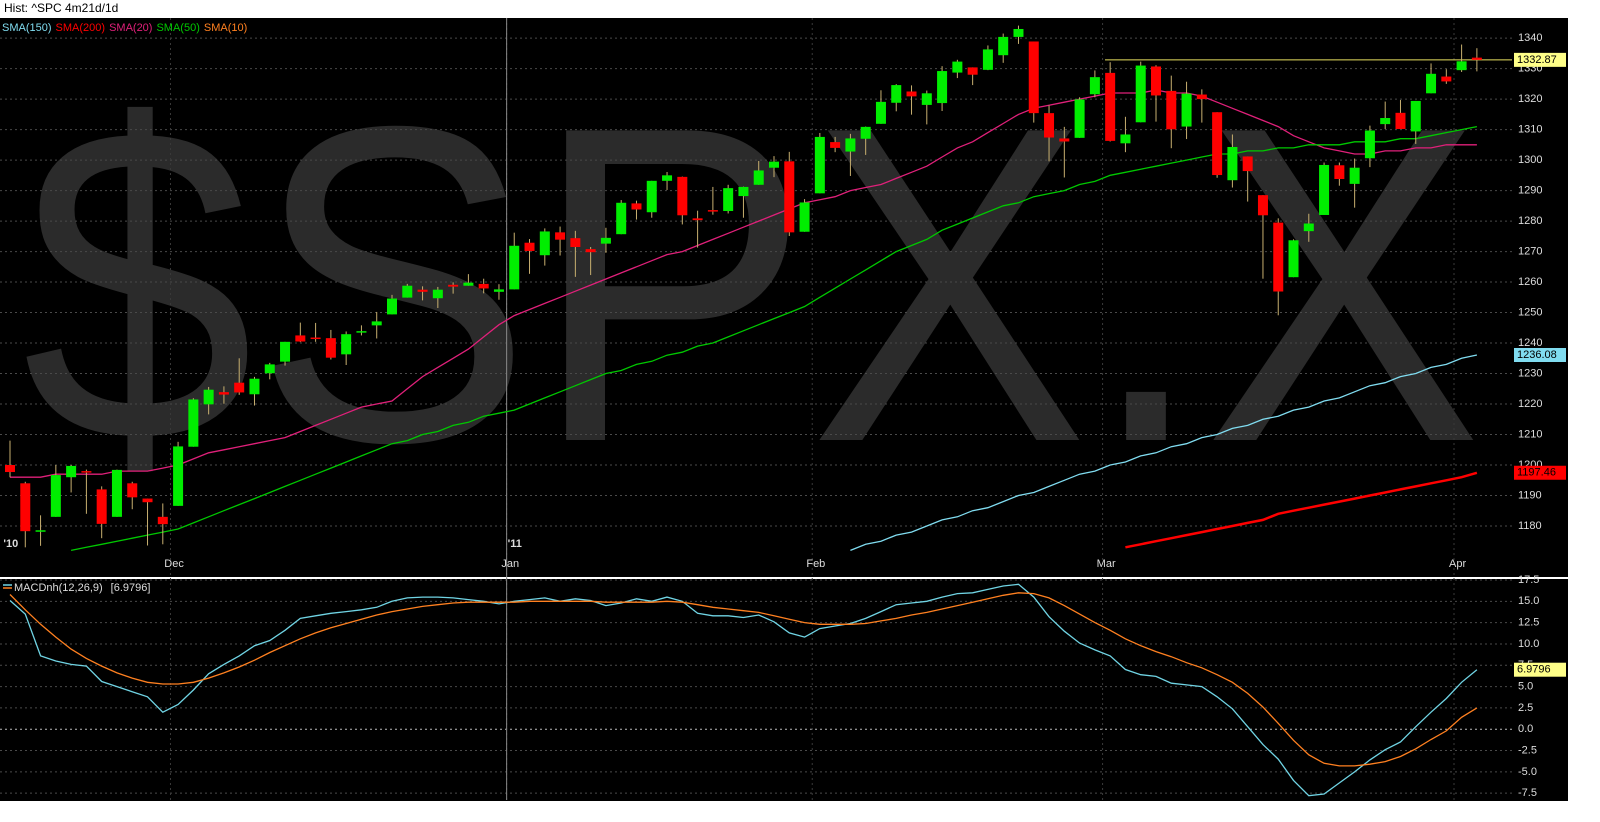  I want to click on y-tick-label: 10.0, so click(1528, 644).